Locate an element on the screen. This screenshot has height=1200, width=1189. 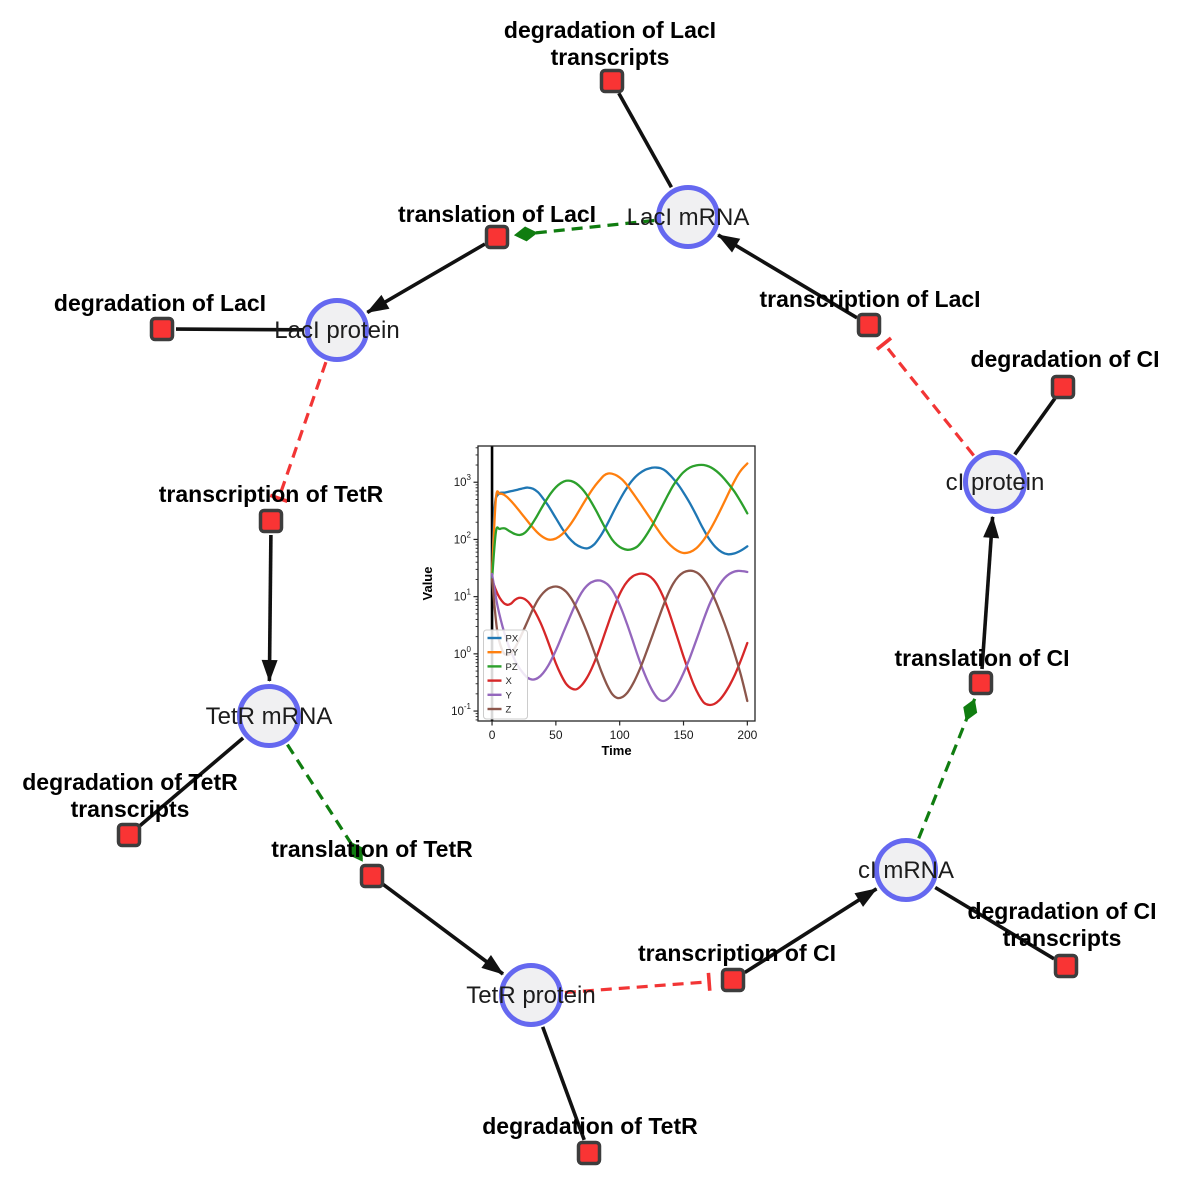
reaction-node-transl_tetr is located at coordinates (372, 876).